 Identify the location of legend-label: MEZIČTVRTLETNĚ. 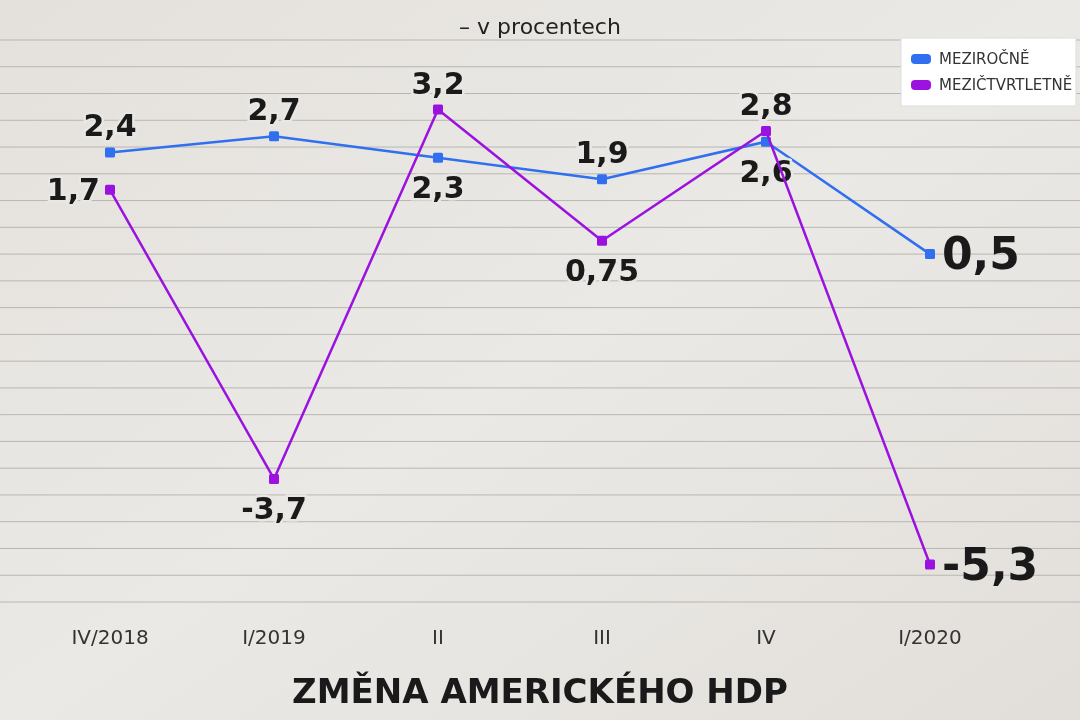
(1006, 85).